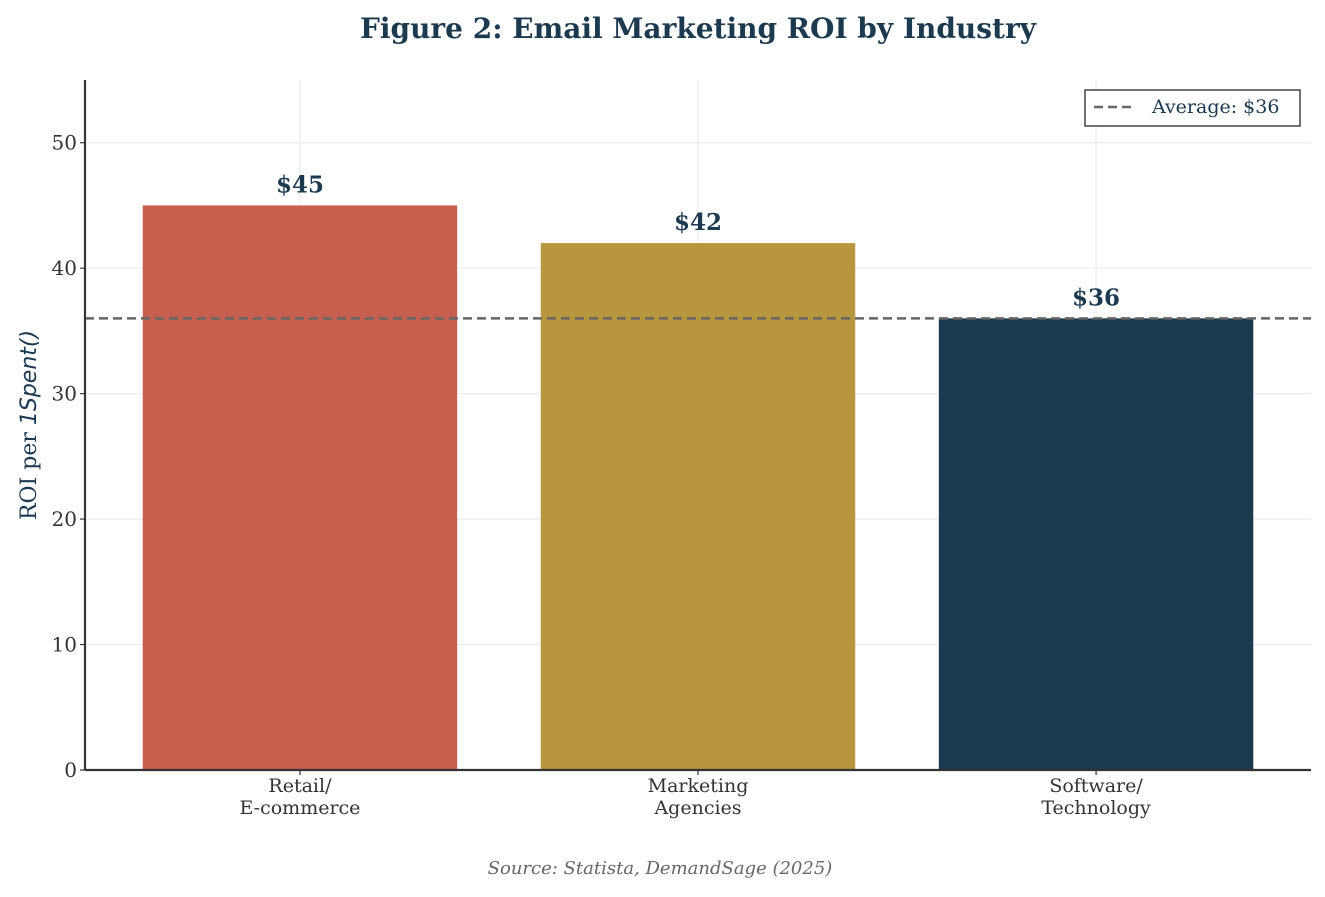  What do you see at coordinates (64, 645) in the screenshot?
I see `y-tick-label: 10` at bounding box center [64, 645].